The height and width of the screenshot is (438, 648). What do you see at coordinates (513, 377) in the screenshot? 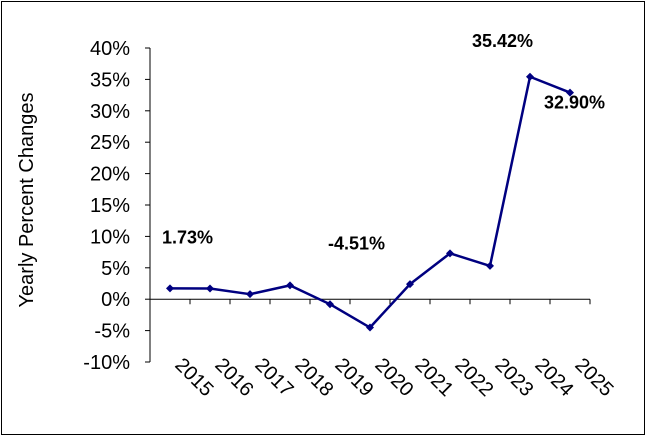
I see `x-tick-label: 2023` at bounding box center [513, 377].